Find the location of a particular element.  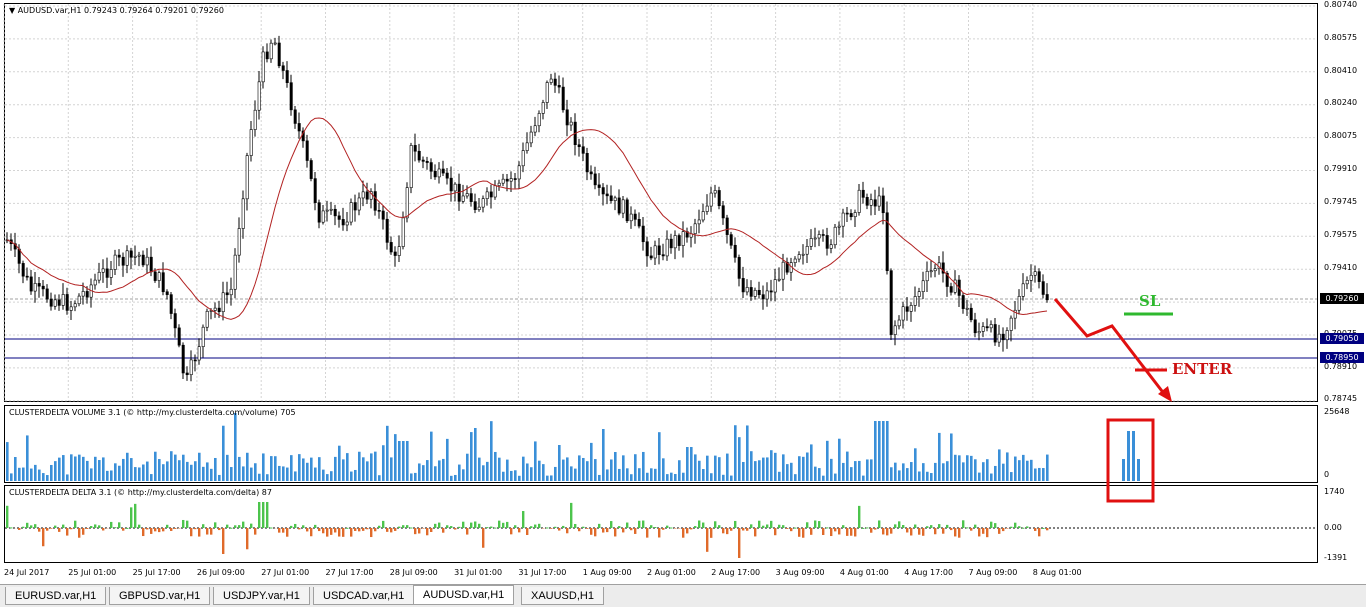

price-axis-label: 0.78745 is located at coordinates (1340, 398).